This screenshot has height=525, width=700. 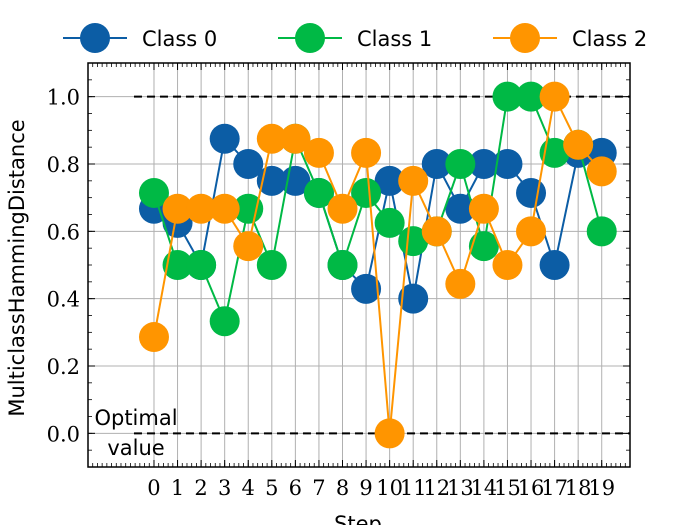 What do you see at coordinates (484, 488) in the screenshot?
I see `x-tick-label: 14` at bounding box center [484, 488].